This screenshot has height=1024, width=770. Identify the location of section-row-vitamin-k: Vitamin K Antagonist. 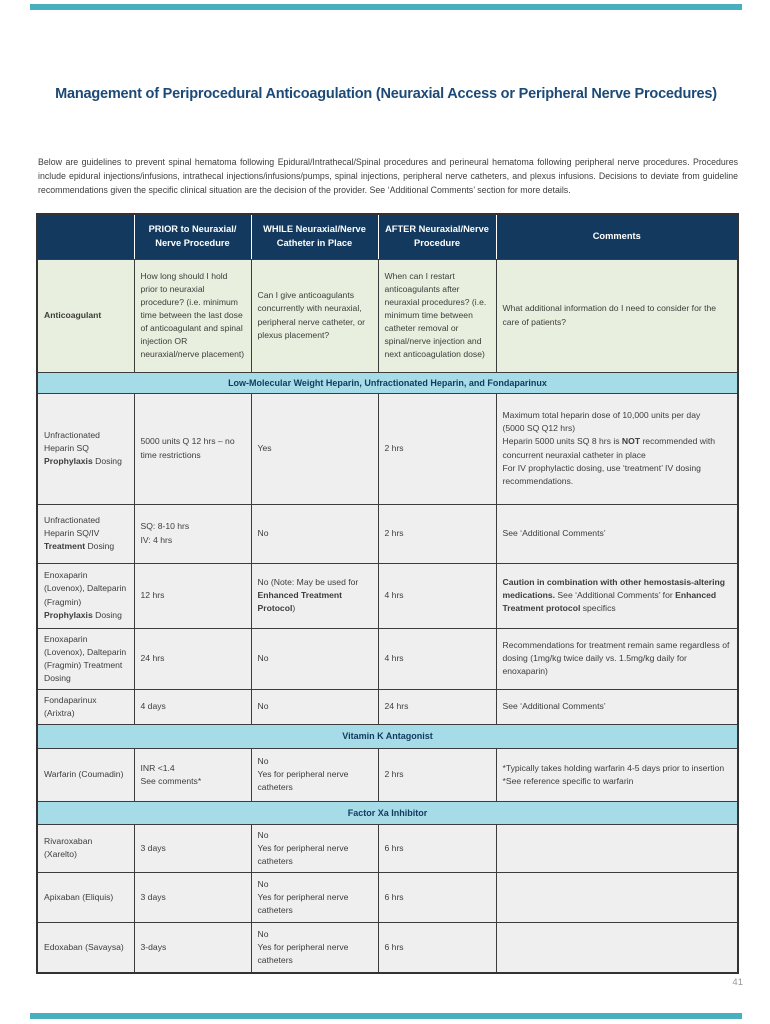
(387, 736).